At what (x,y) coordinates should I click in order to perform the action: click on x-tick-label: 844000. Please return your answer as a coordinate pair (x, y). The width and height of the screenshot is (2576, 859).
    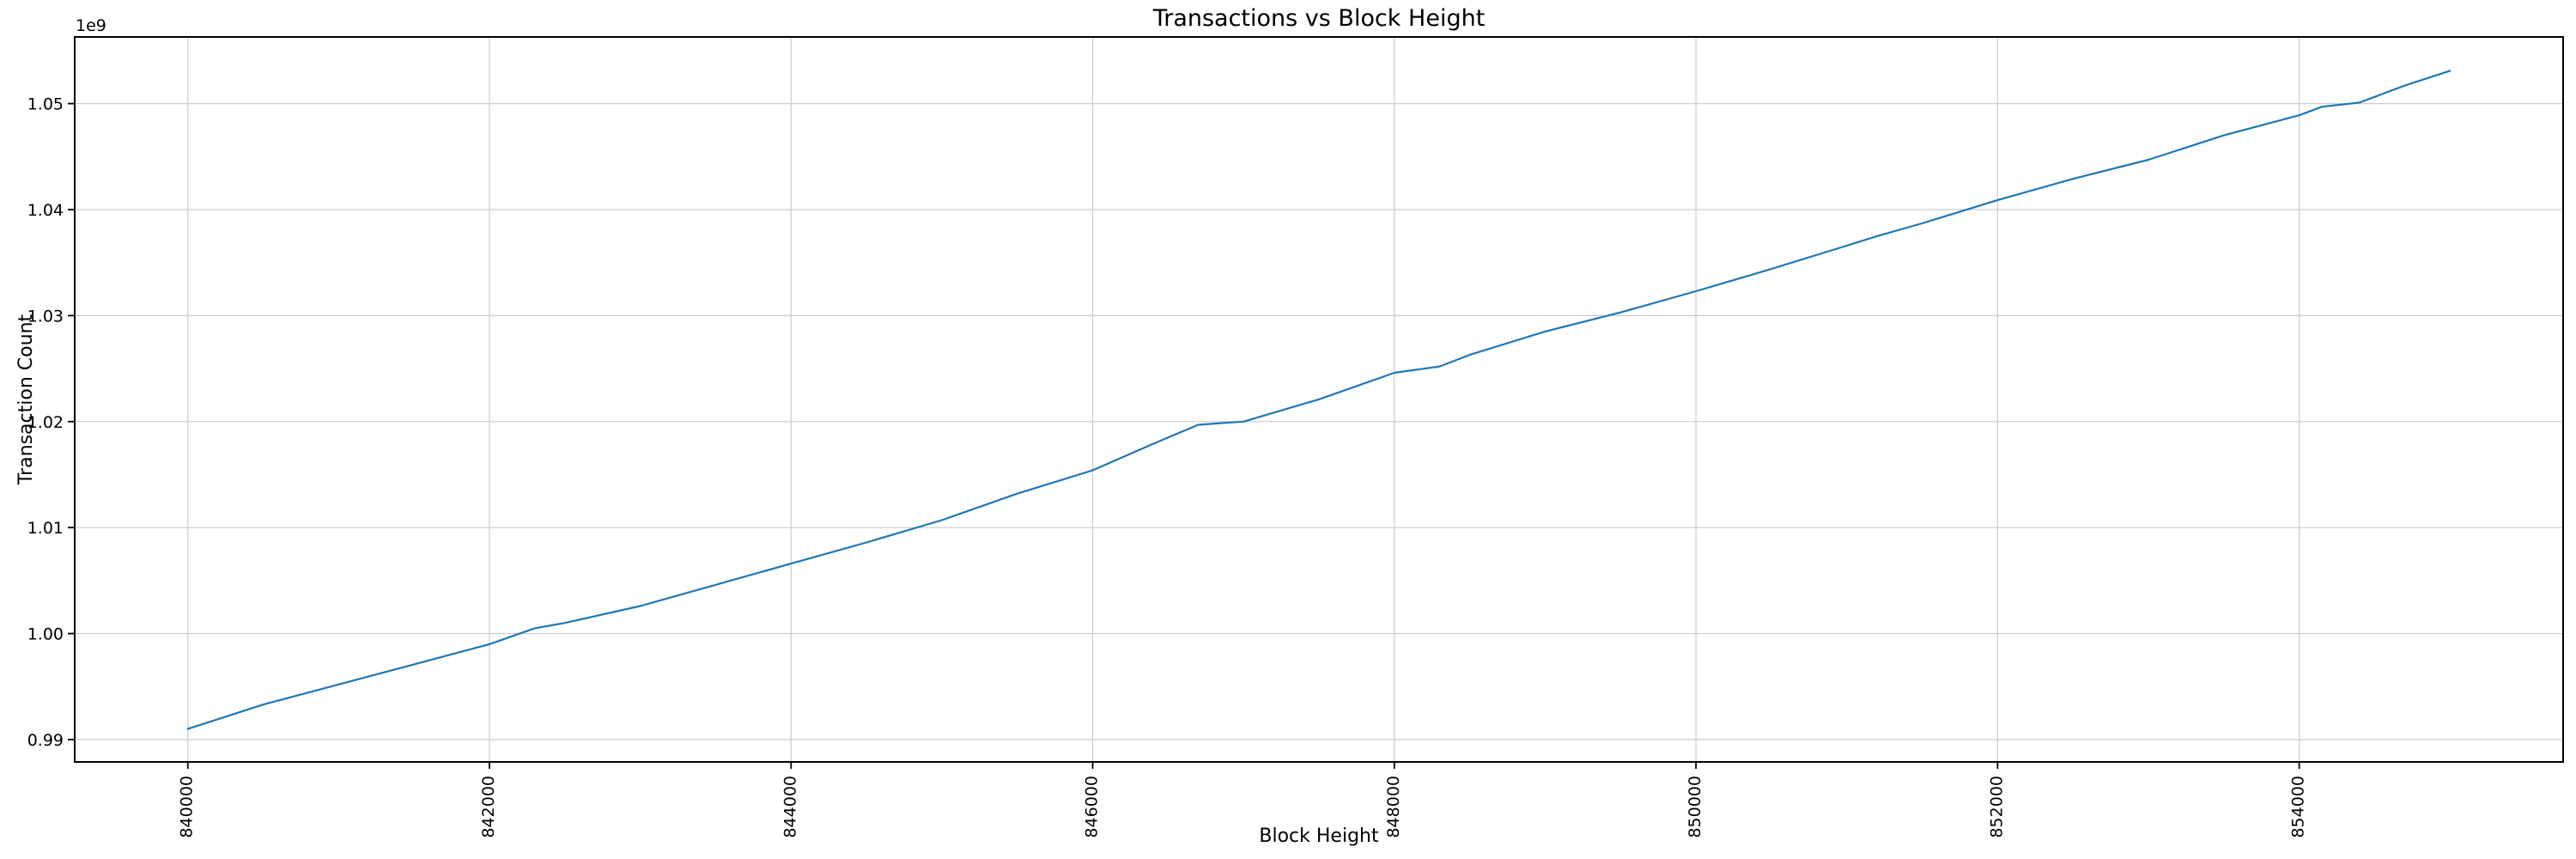
    Looking at the image, I should click on (790, 807).